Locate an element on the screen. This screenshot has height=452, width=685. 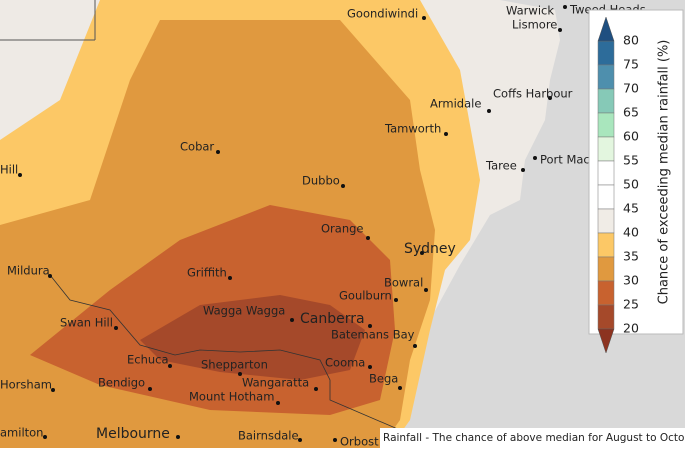
legend-arrow-bottom is located at coordinates (606, 341).